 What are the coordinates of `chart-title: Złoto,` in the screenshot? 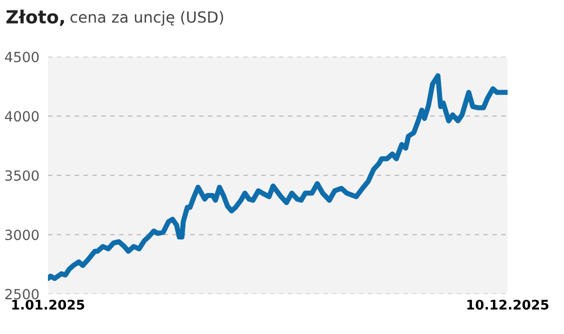 It's located at (35, 18).